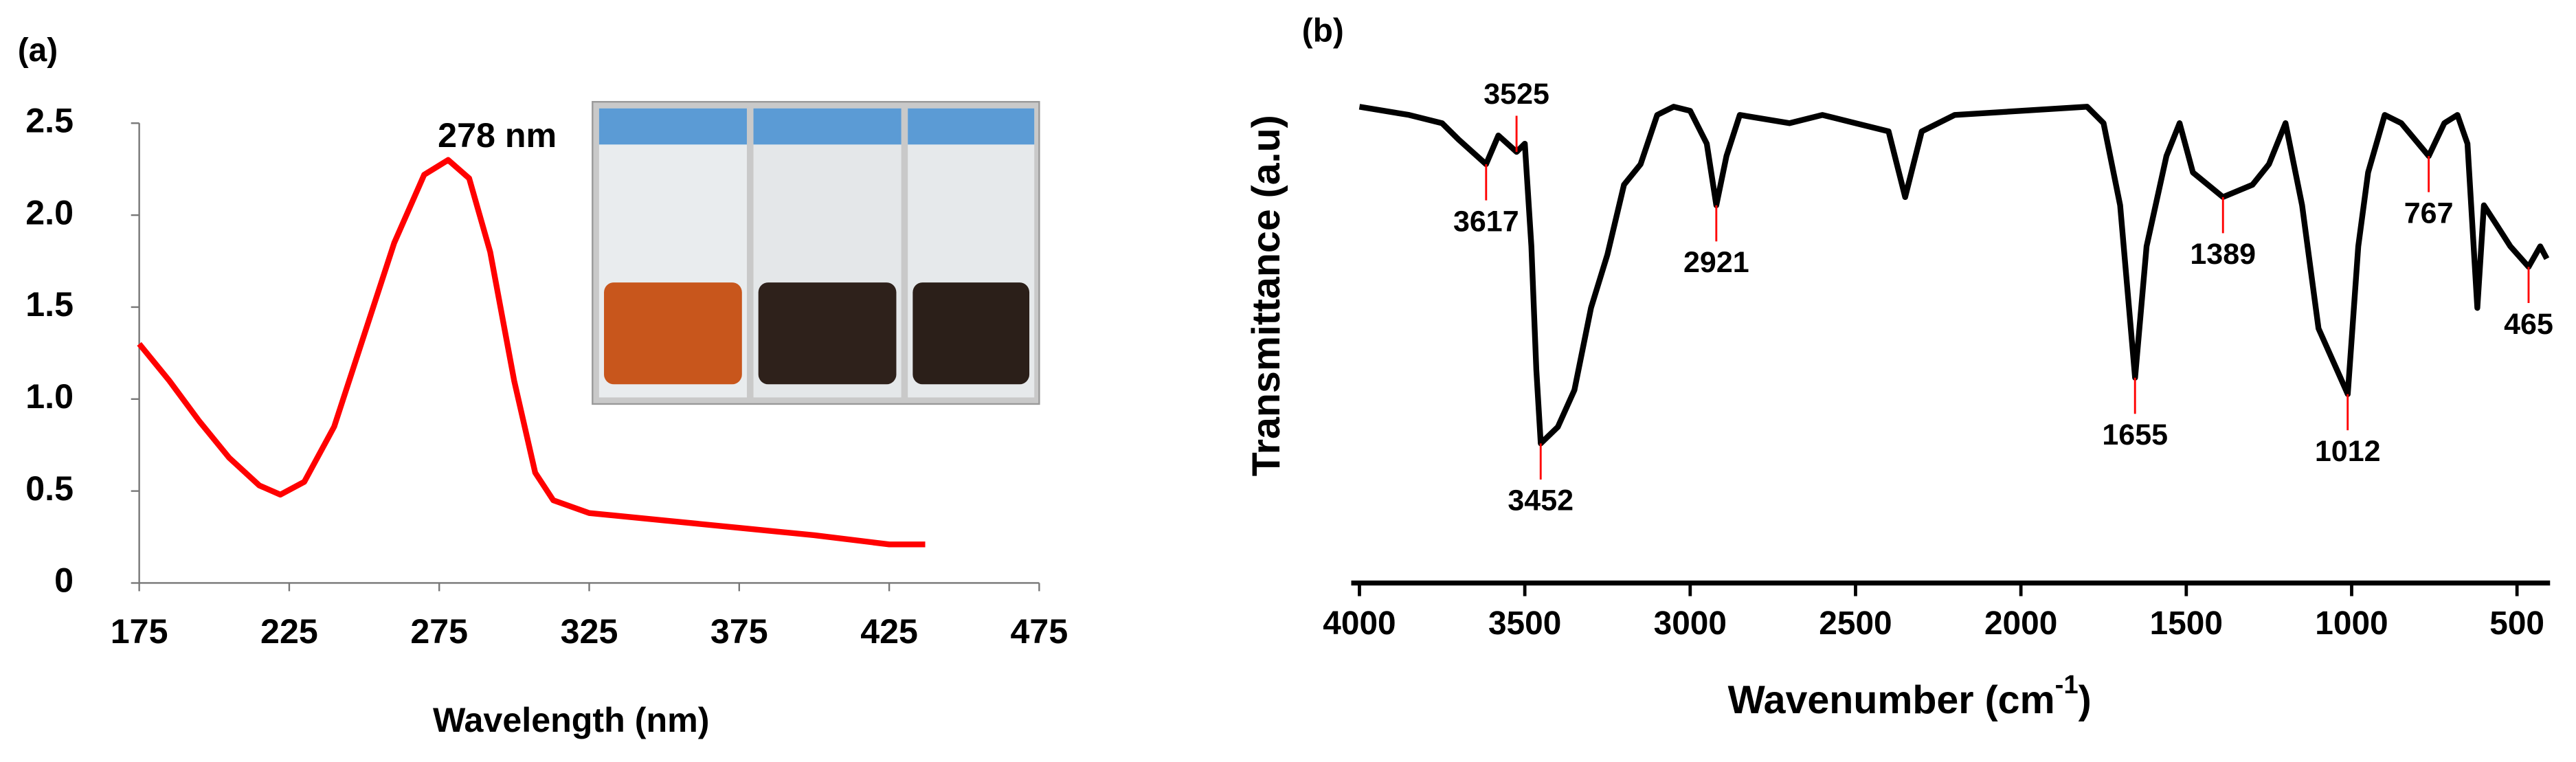 This screenshot has width=2576, height=762. I want to click on peak-label: 3452, so click(1540, 500).